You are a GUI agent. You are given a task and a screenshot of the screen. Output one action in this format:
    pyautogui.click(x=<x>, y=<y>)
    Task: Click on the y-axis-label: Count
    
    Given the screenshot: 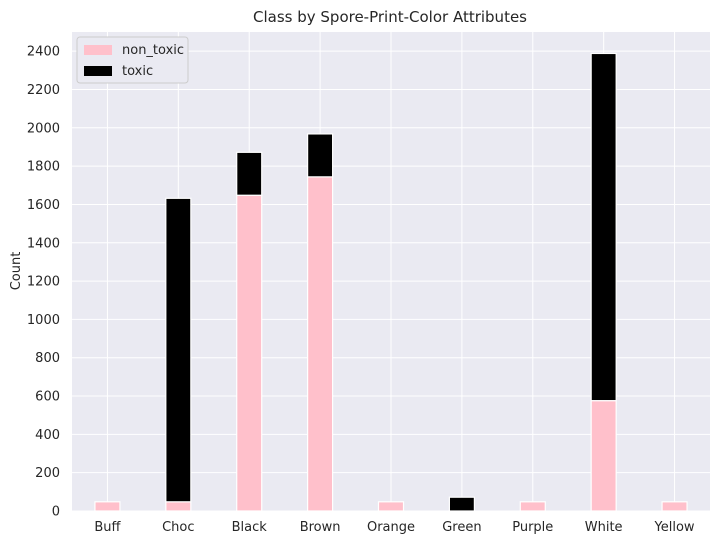 What is the action you would take?
    pyautogui.click(x=16, y=271)
    